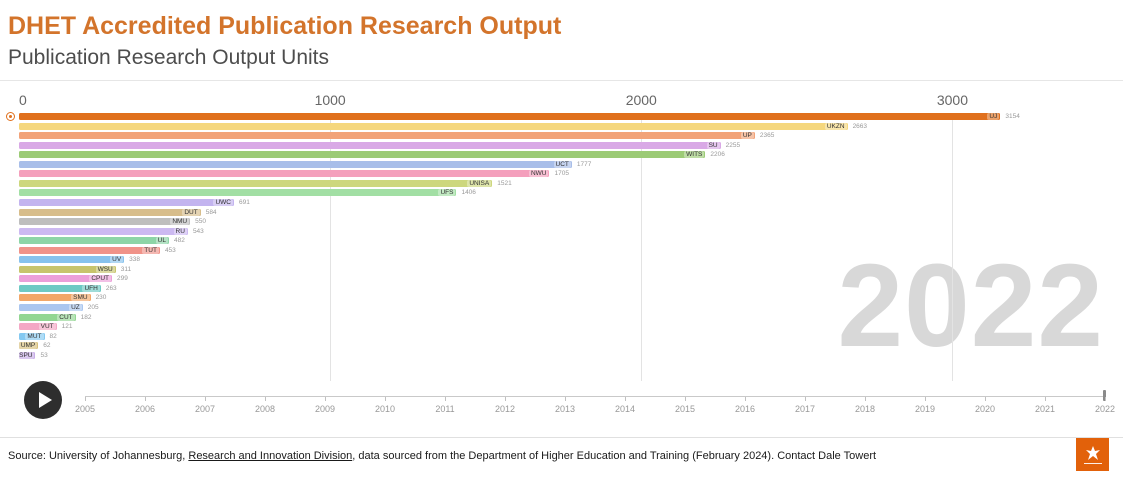 This screenshot has width=1123, height=482. I want to click on bar-category-label: UWC, so click(223, 202).